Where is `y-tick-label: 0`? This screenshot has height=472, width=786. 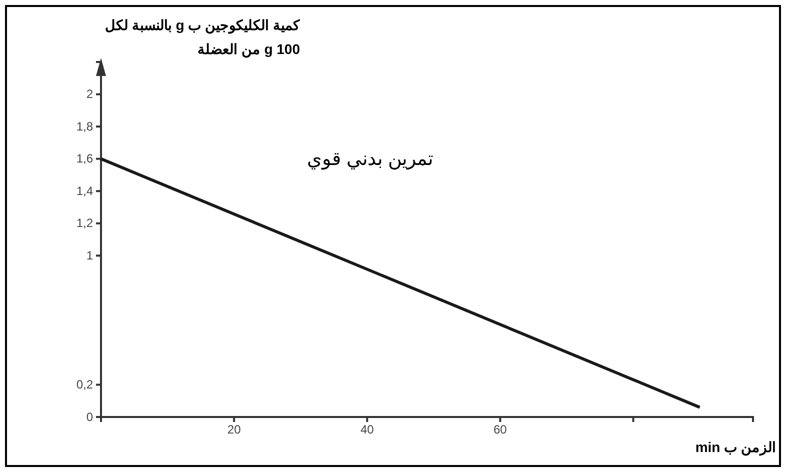 y-tick-label: 0 is located at coordinates (90, 417).